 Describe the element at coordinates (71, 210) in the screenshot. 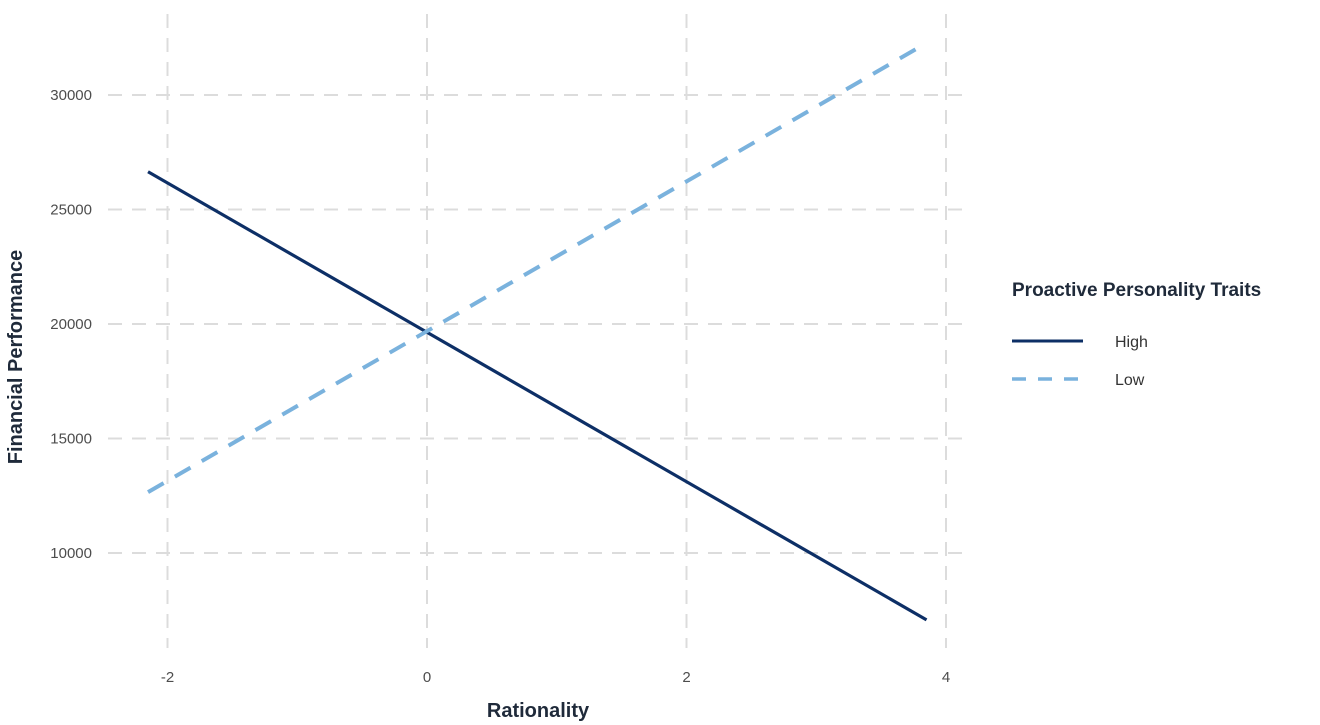

I see `y-tick-label: 25000` at that location.